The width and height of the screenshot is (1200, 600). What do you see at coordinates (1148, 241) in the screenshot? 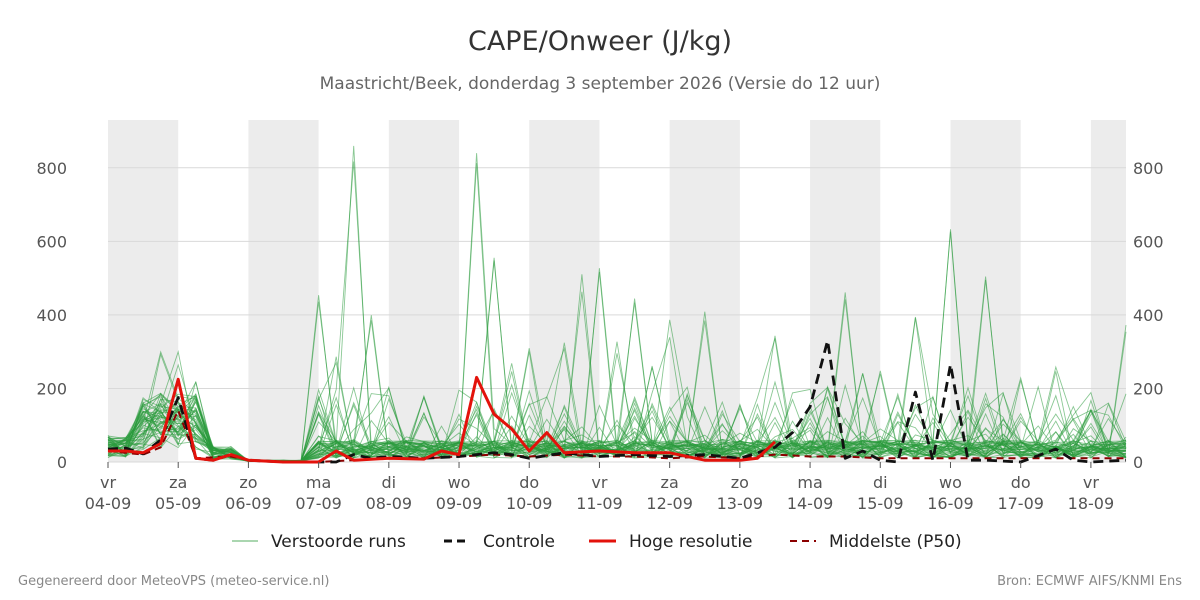
I see `y-tick-label-right: 600` at bounding box center [1148, 241].